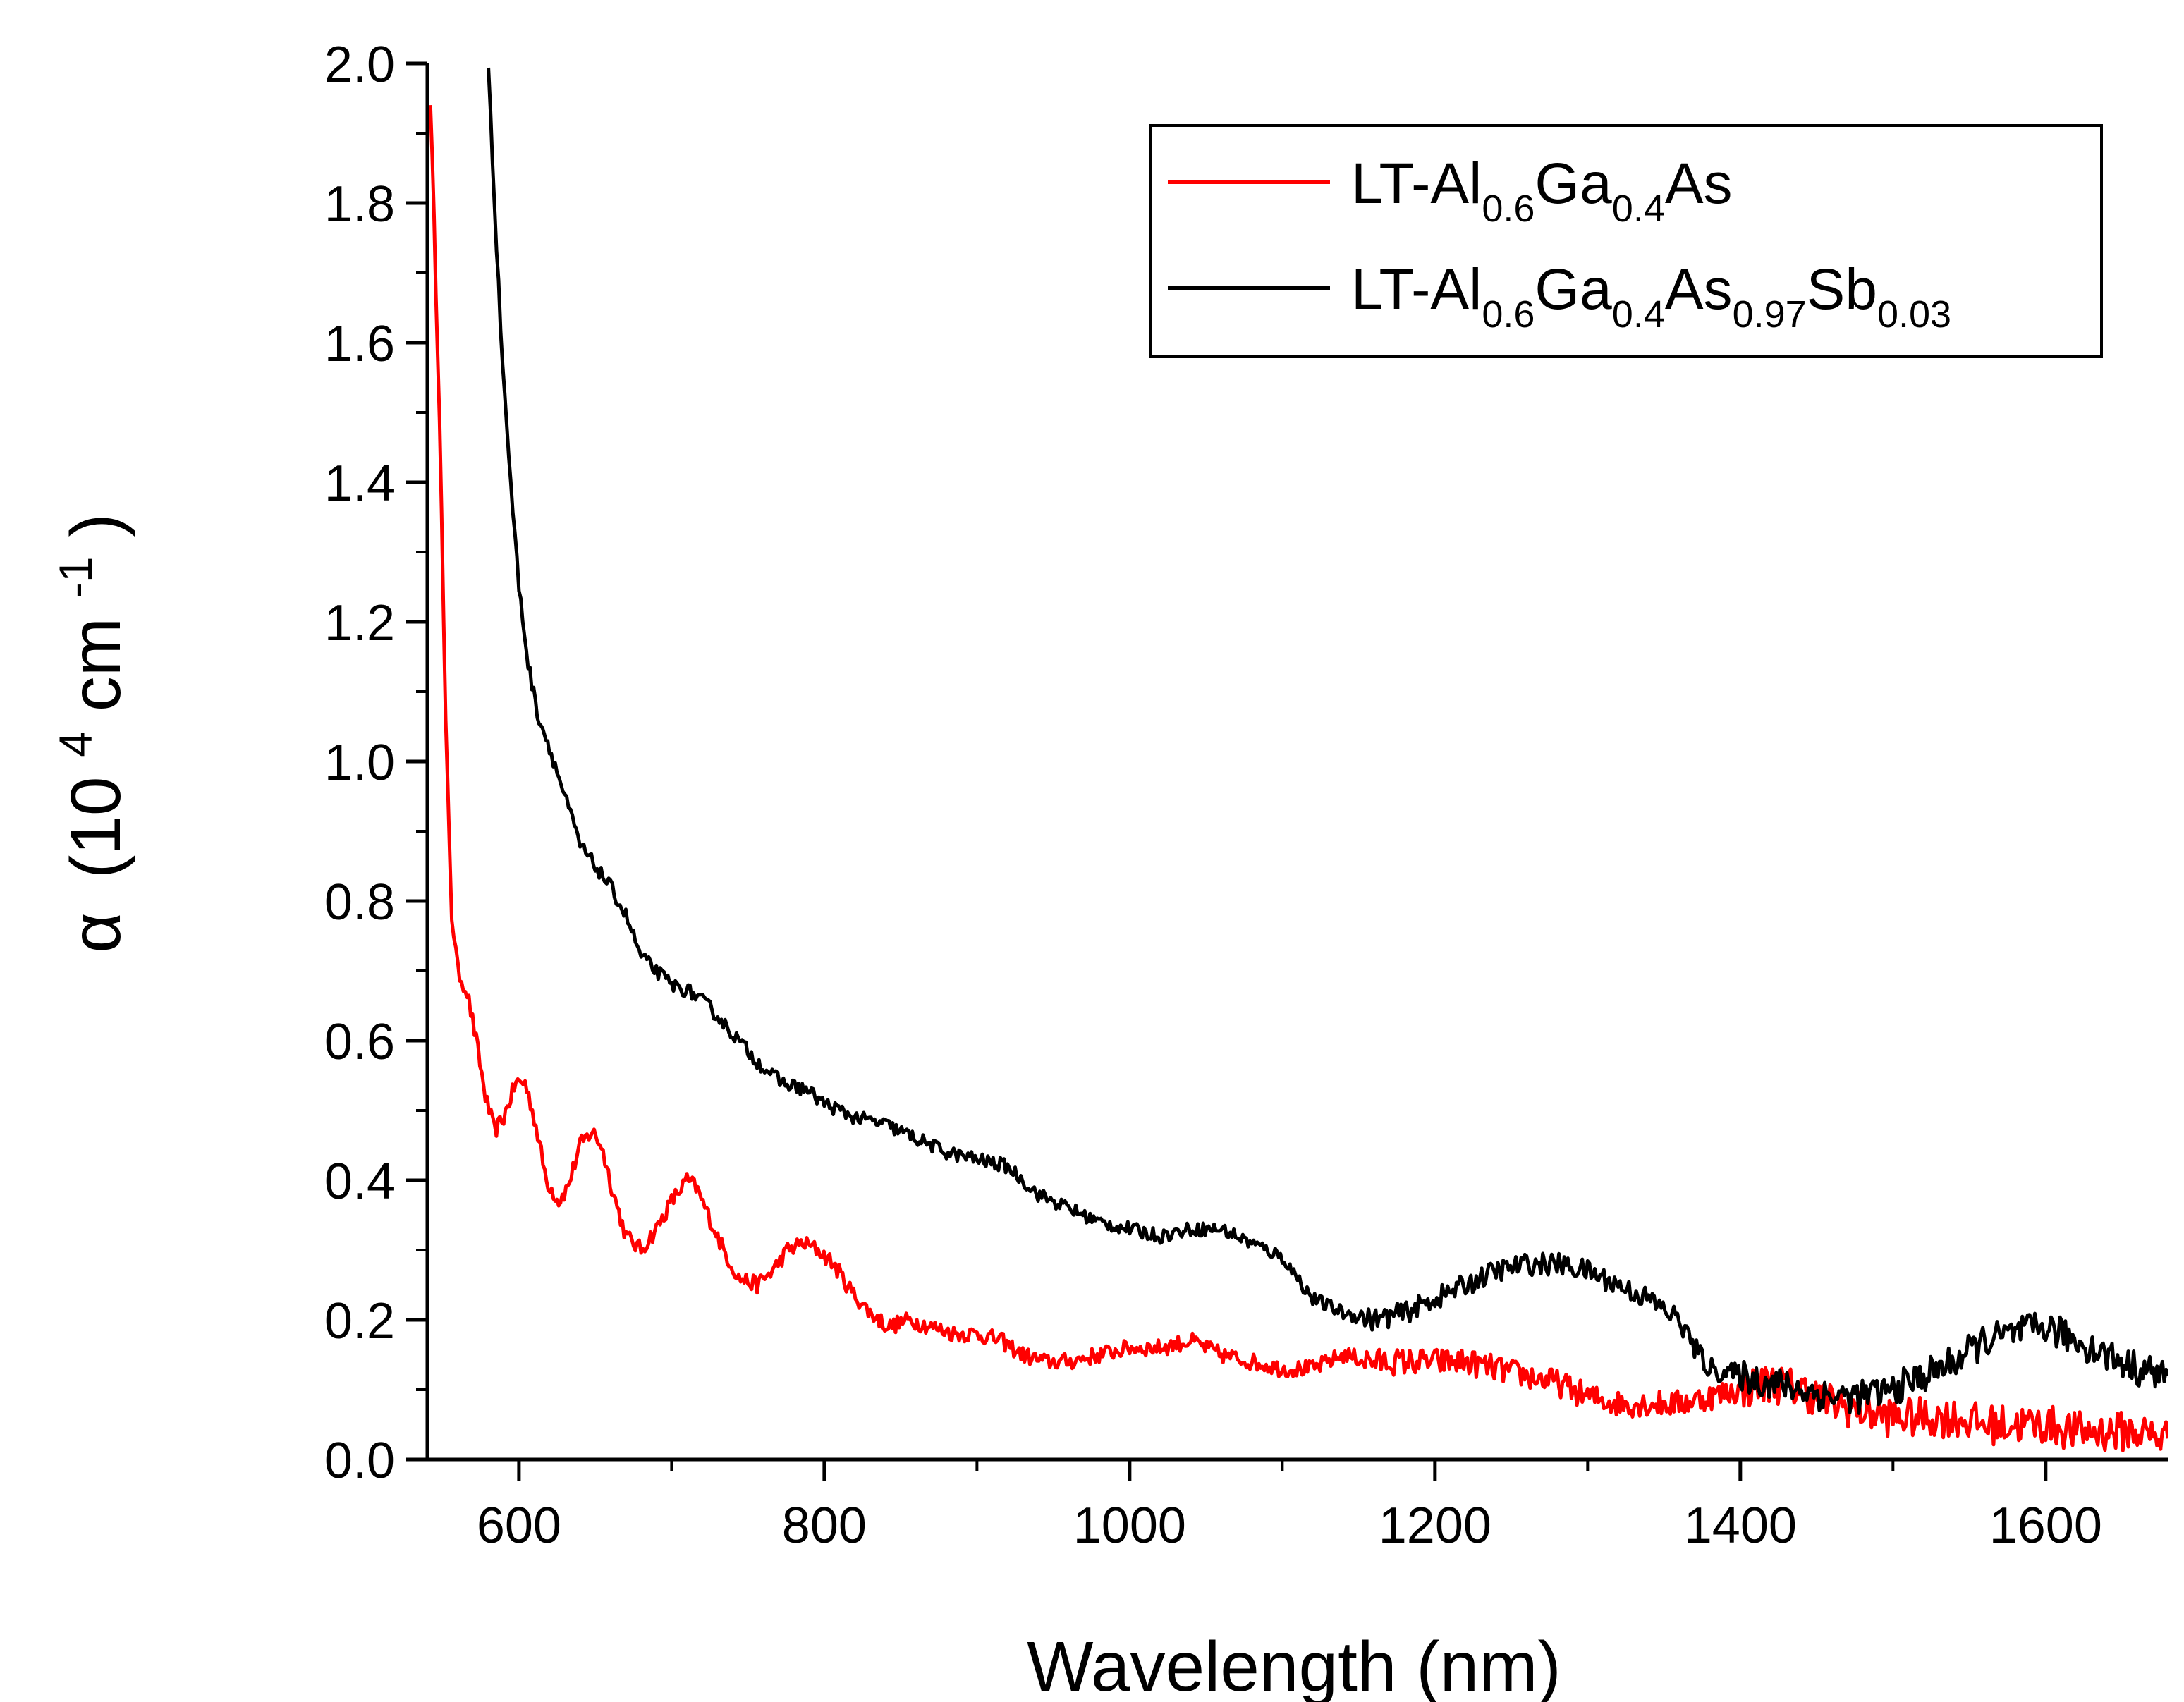 The height and width of the screenshot is (1702, 2184). I want to click on legend-subscript: 0.97, so click(1770, 314).